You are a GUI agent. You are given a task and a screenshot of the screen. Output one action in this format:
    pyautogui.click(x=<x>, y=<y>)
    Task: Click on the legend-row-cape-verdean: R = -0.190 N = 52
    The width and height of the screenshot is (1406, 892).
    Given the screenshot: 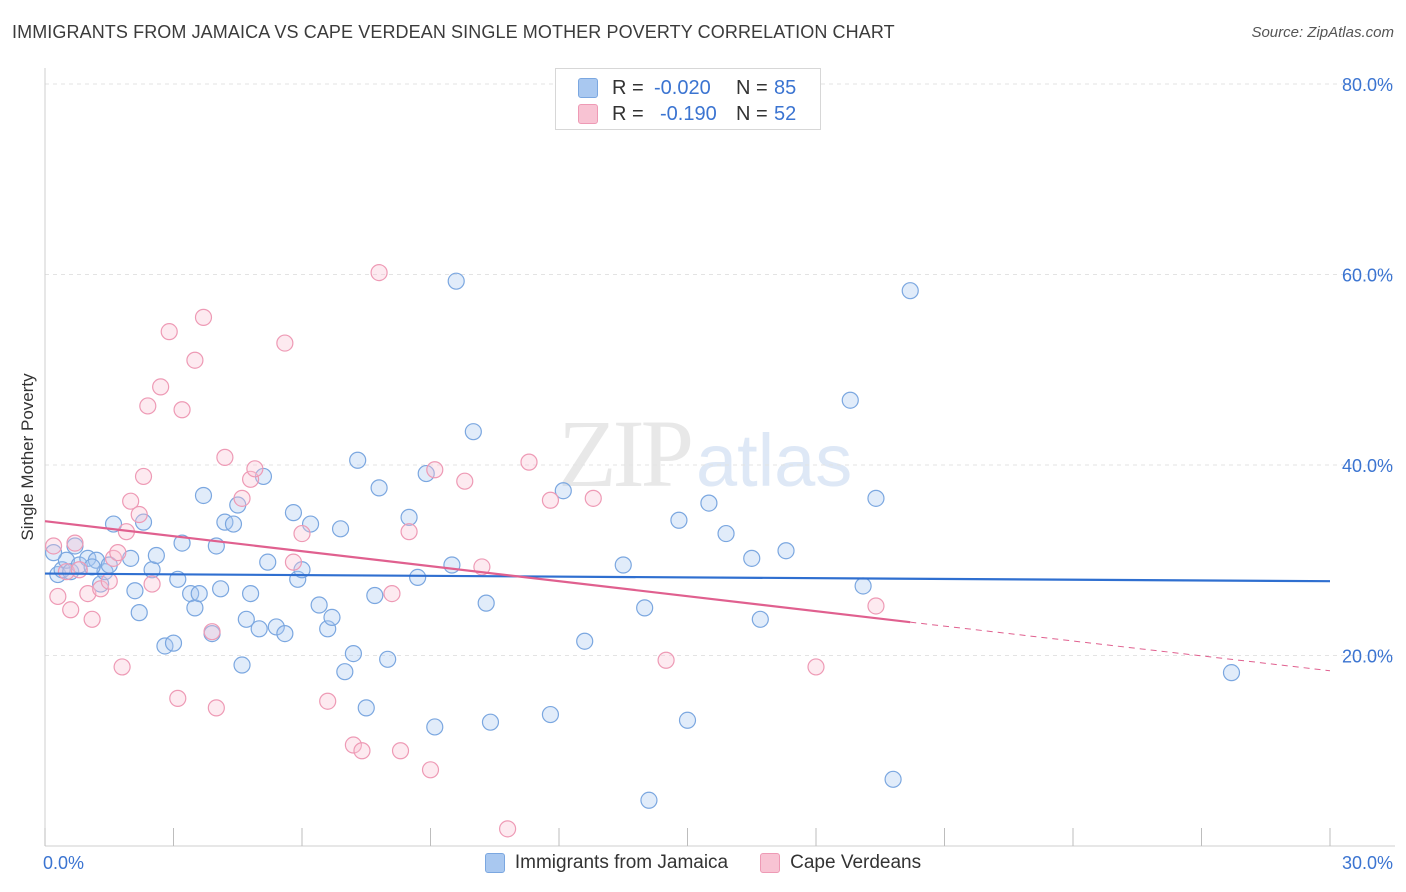 What is the action you would take?
    pyautogui.click(x=687, y=114)
    